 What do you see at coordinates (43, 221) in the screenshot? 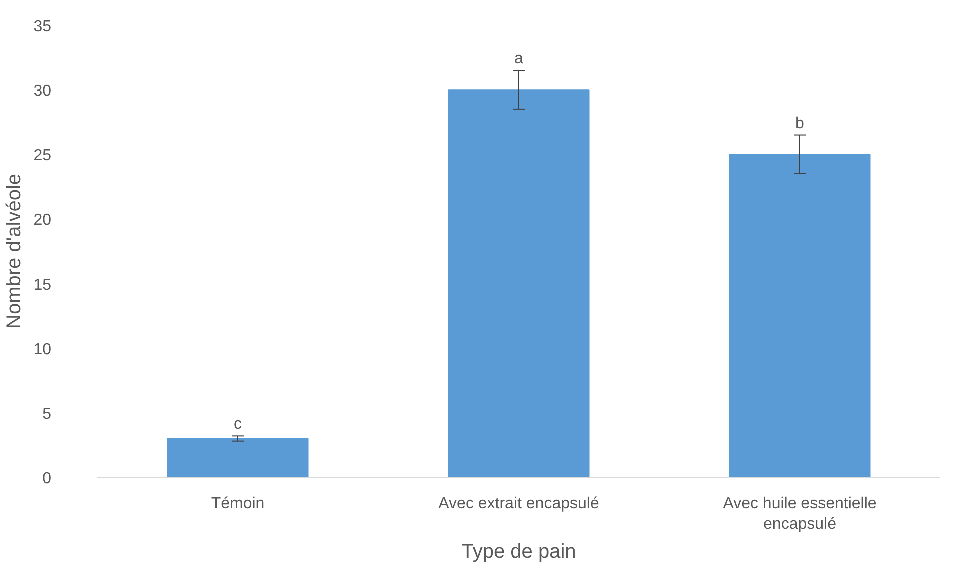
I see `y-tick-label: 20` at bounding box center [43, 221].